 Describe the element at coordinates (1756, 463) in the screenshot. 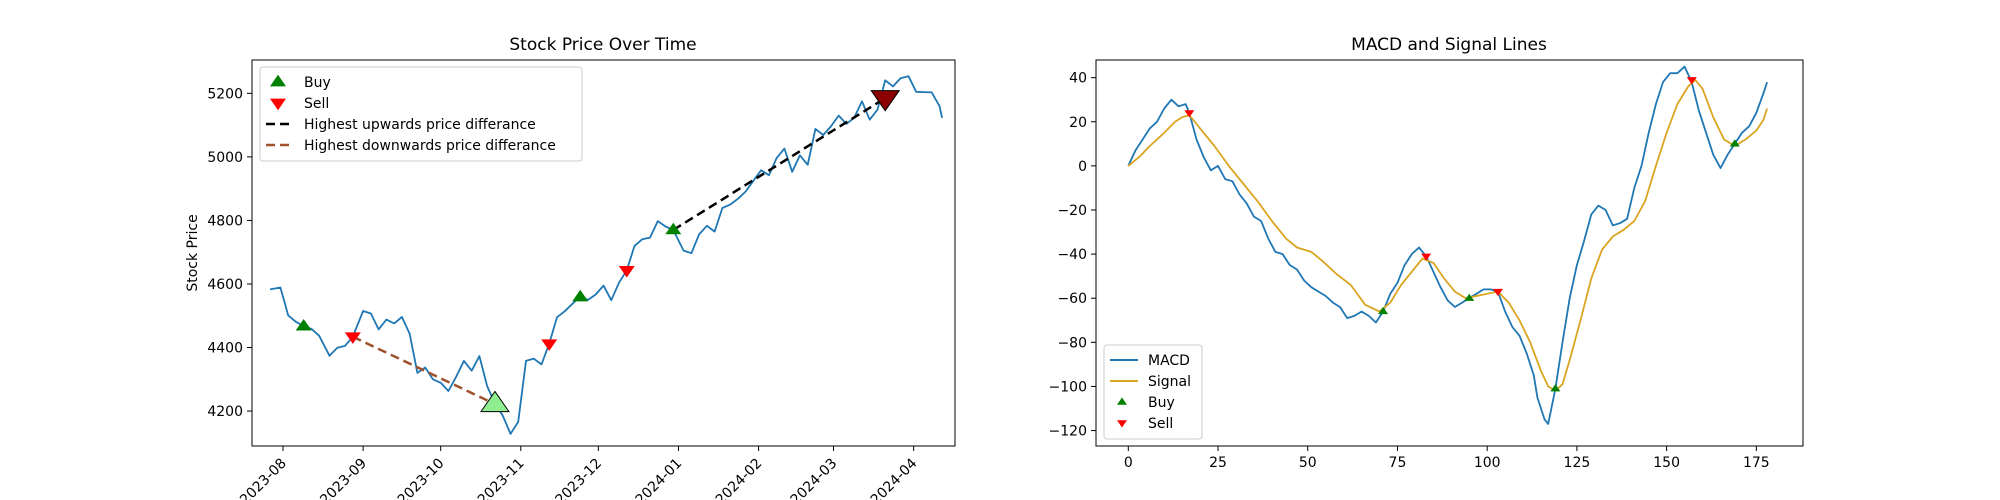

I see `x-tick-label: 175` at that location.